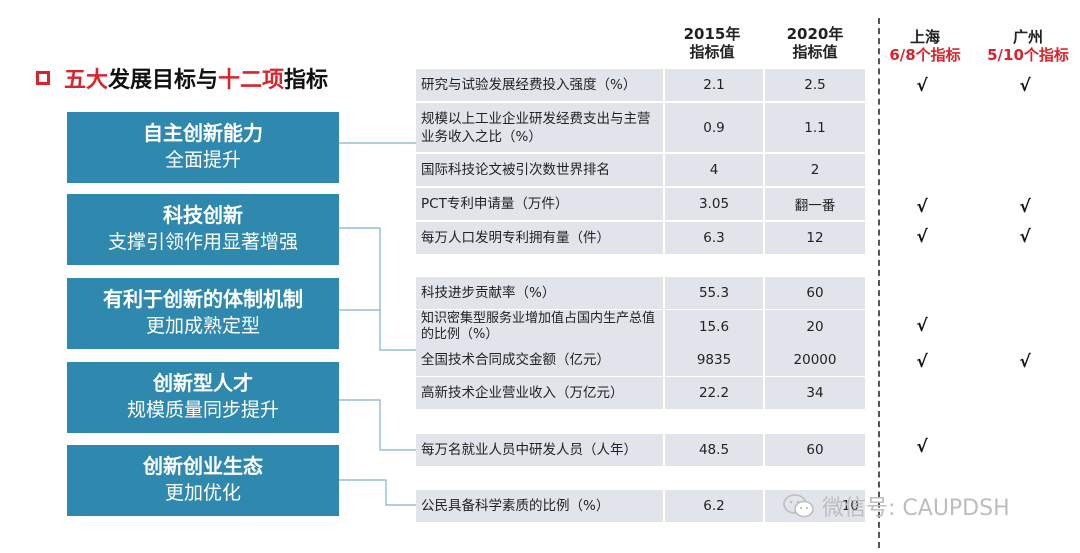  What do you see at coordinates (714, 238) in the screenshot?
I see `value-2015: 6.3` at bounding box center [714, 238].